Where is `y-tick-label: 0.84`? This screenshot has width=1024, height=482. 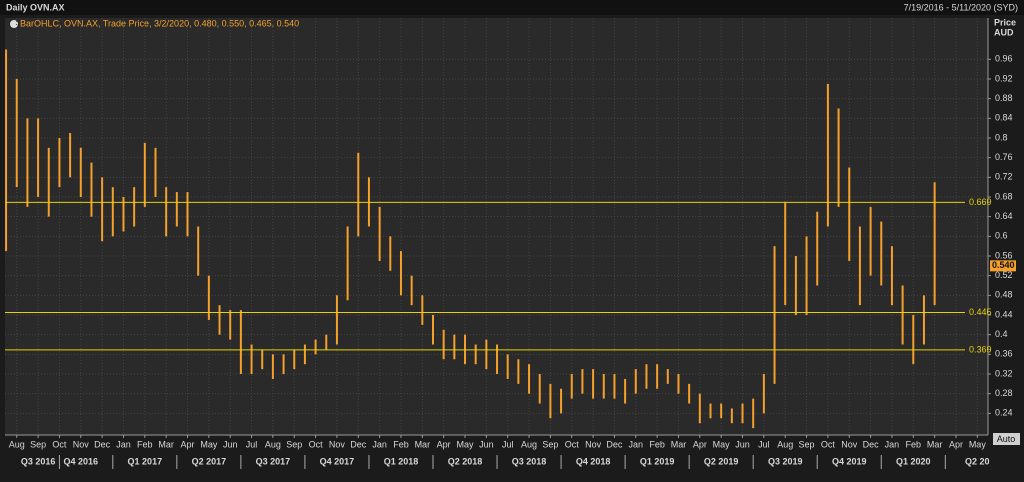
y-tick-label: 0.84 is located at coordinates (1004, 118).